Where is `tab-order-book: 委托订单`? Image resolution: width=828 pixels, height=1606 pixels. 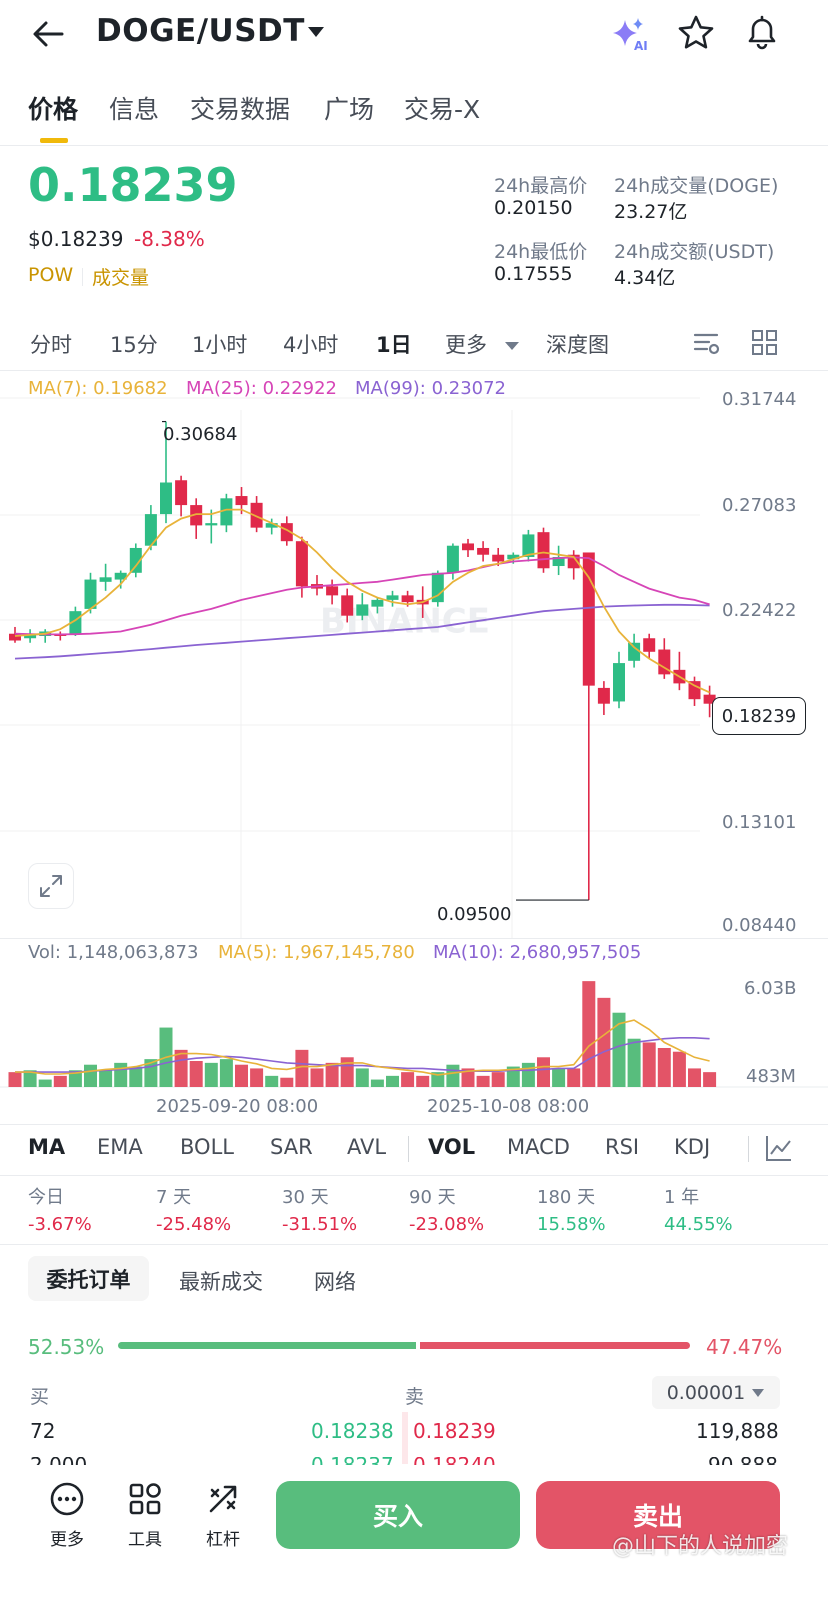
tab-order-book: 委托订单 is located at coordinates (88, 1278).